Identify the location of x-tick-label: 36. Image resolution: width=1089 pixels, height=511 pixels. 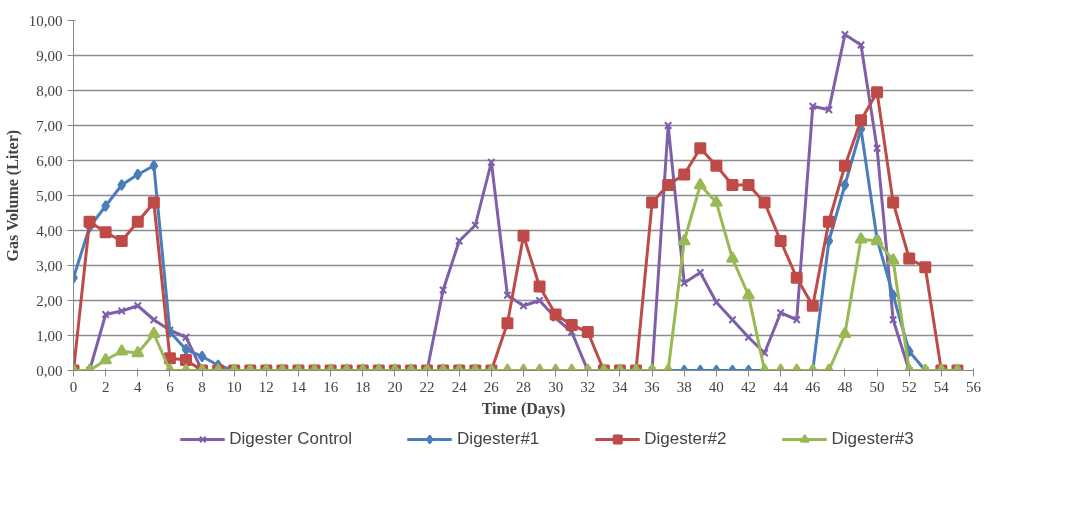
(652, 386).